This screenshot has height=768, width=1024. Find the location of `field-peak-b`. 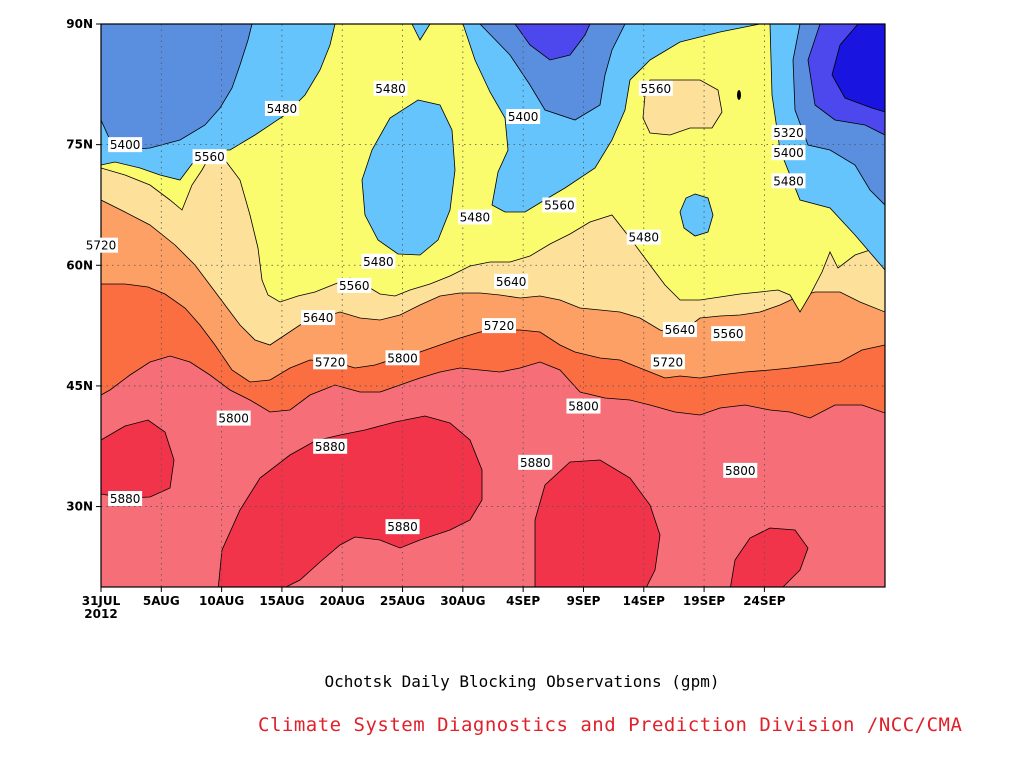

field-peak-b is located at coordinates (350, 501).